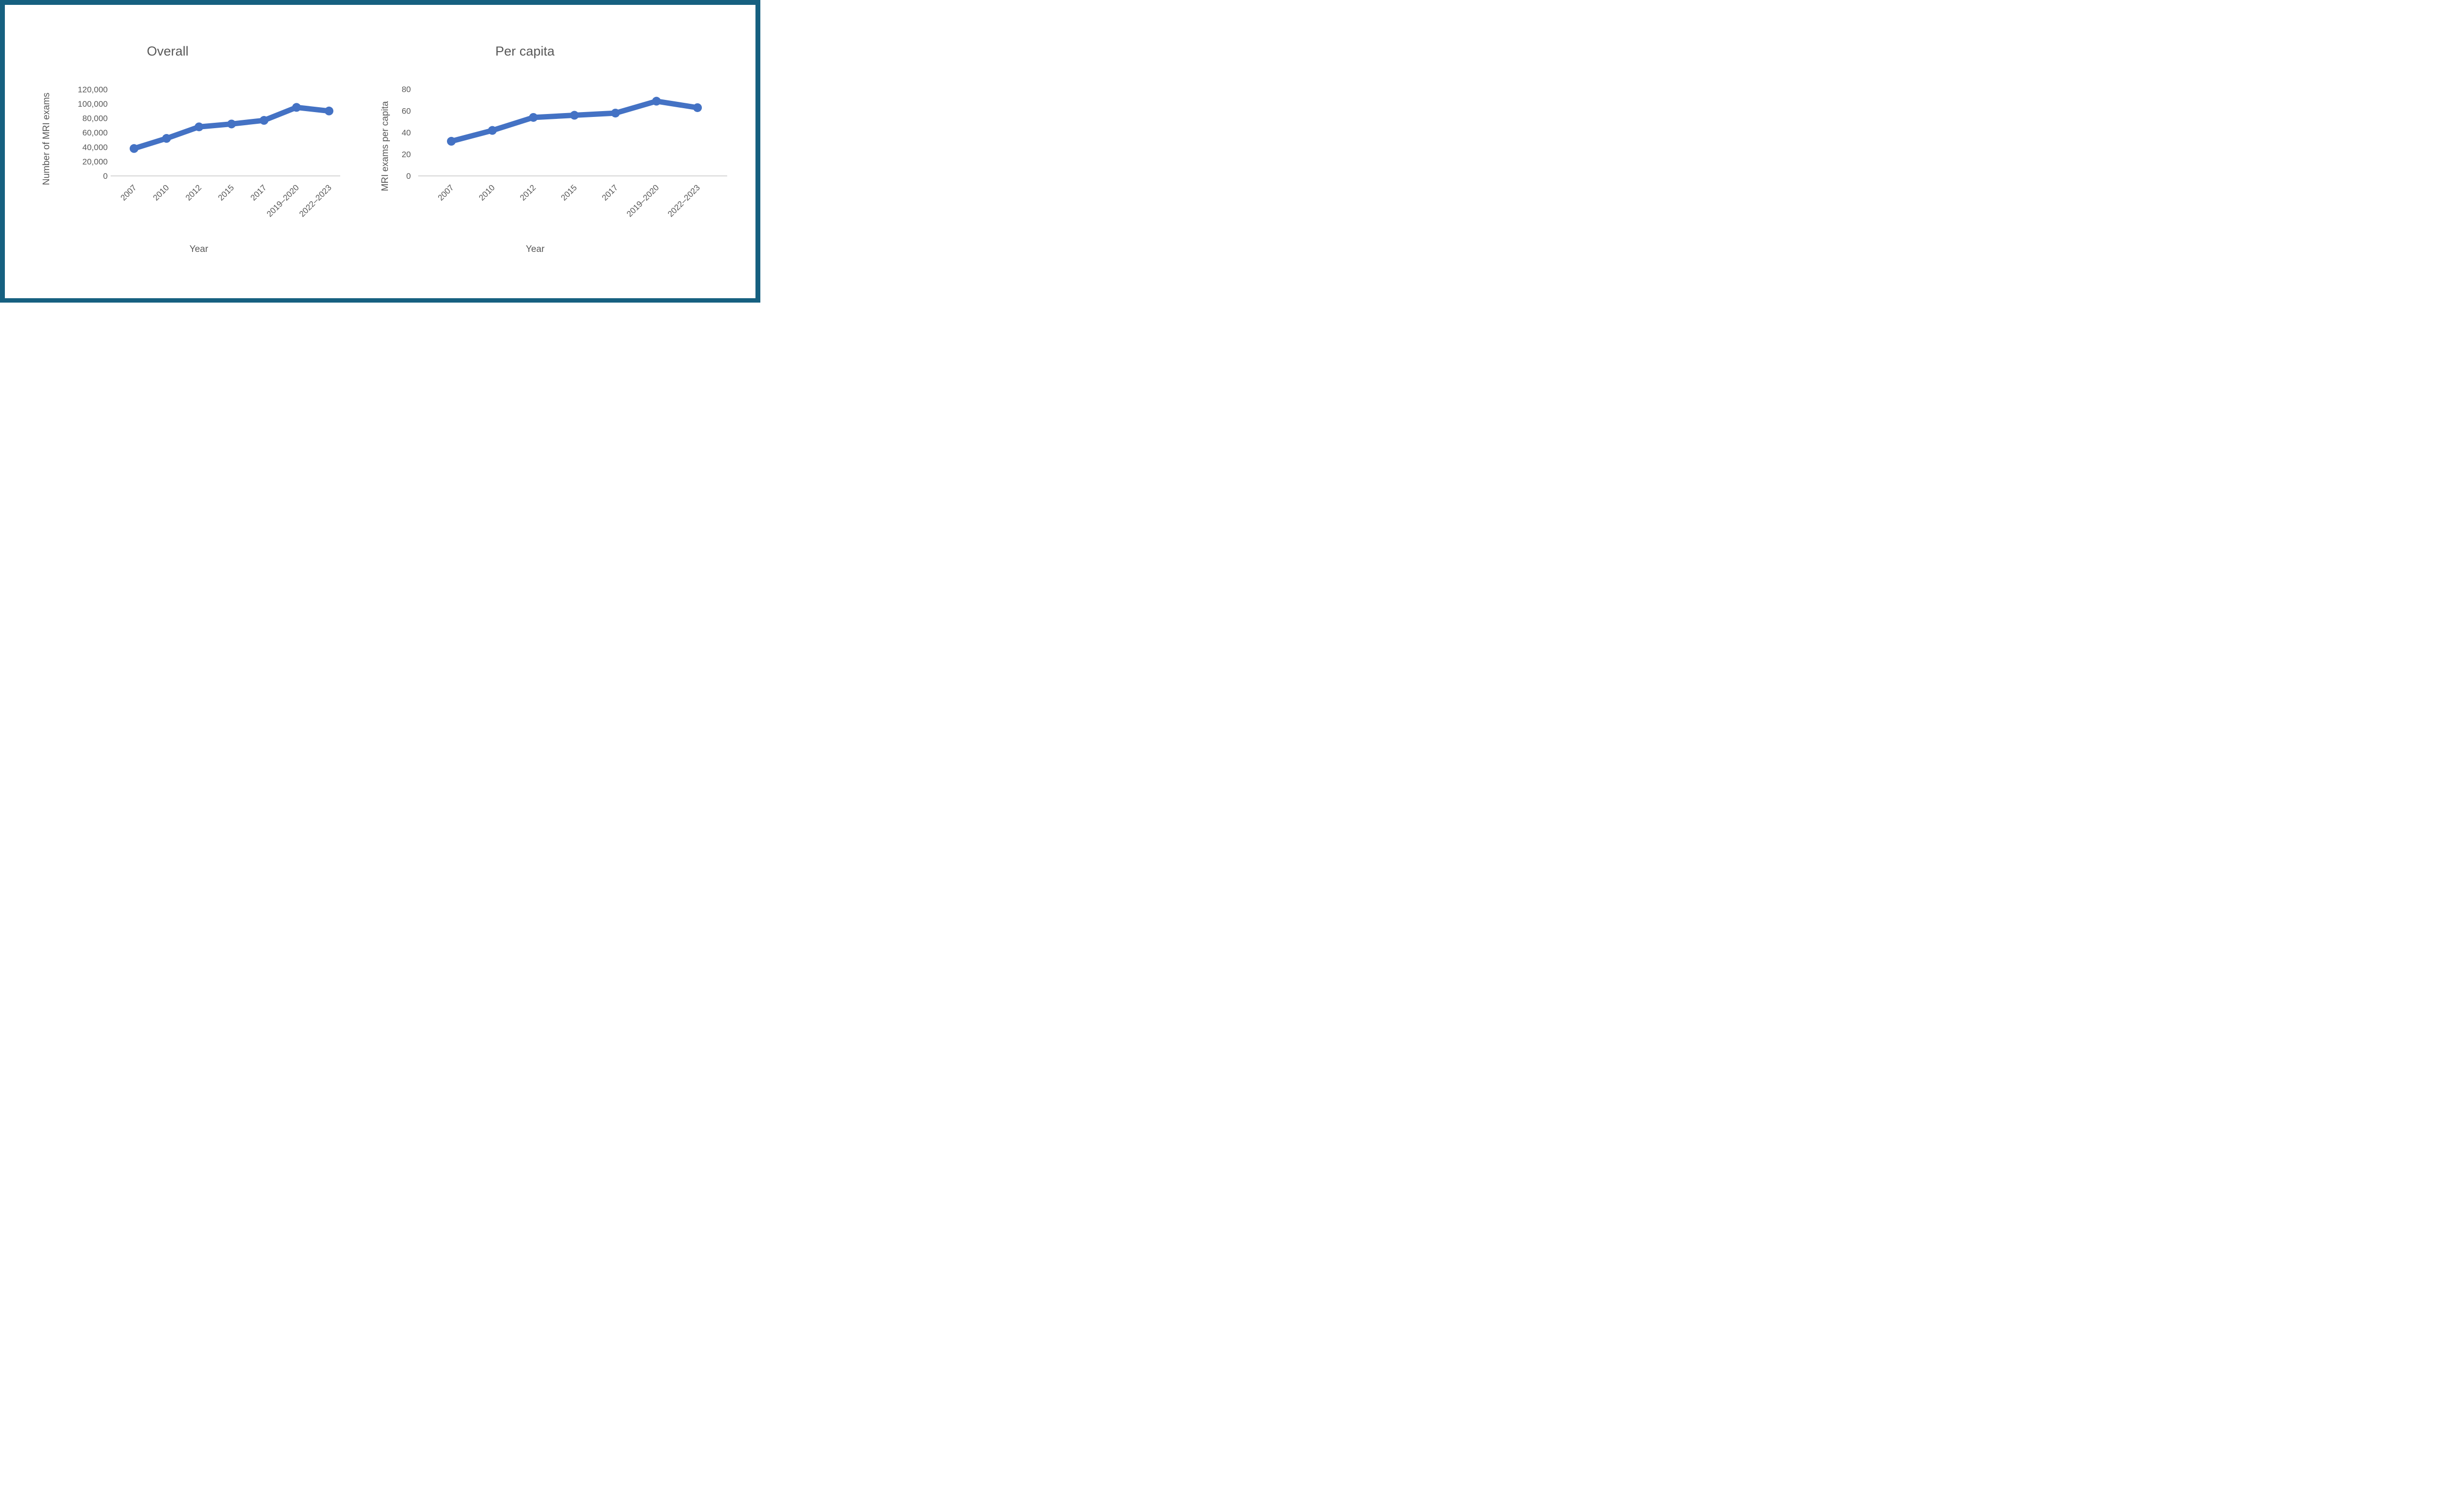 The height and width of the screenshot is (1512, 2437). What do you see at coordinates (200, 249) in the screenshot?
I see `overall-x-axis-title: Year` at bounding box center [200, 249].